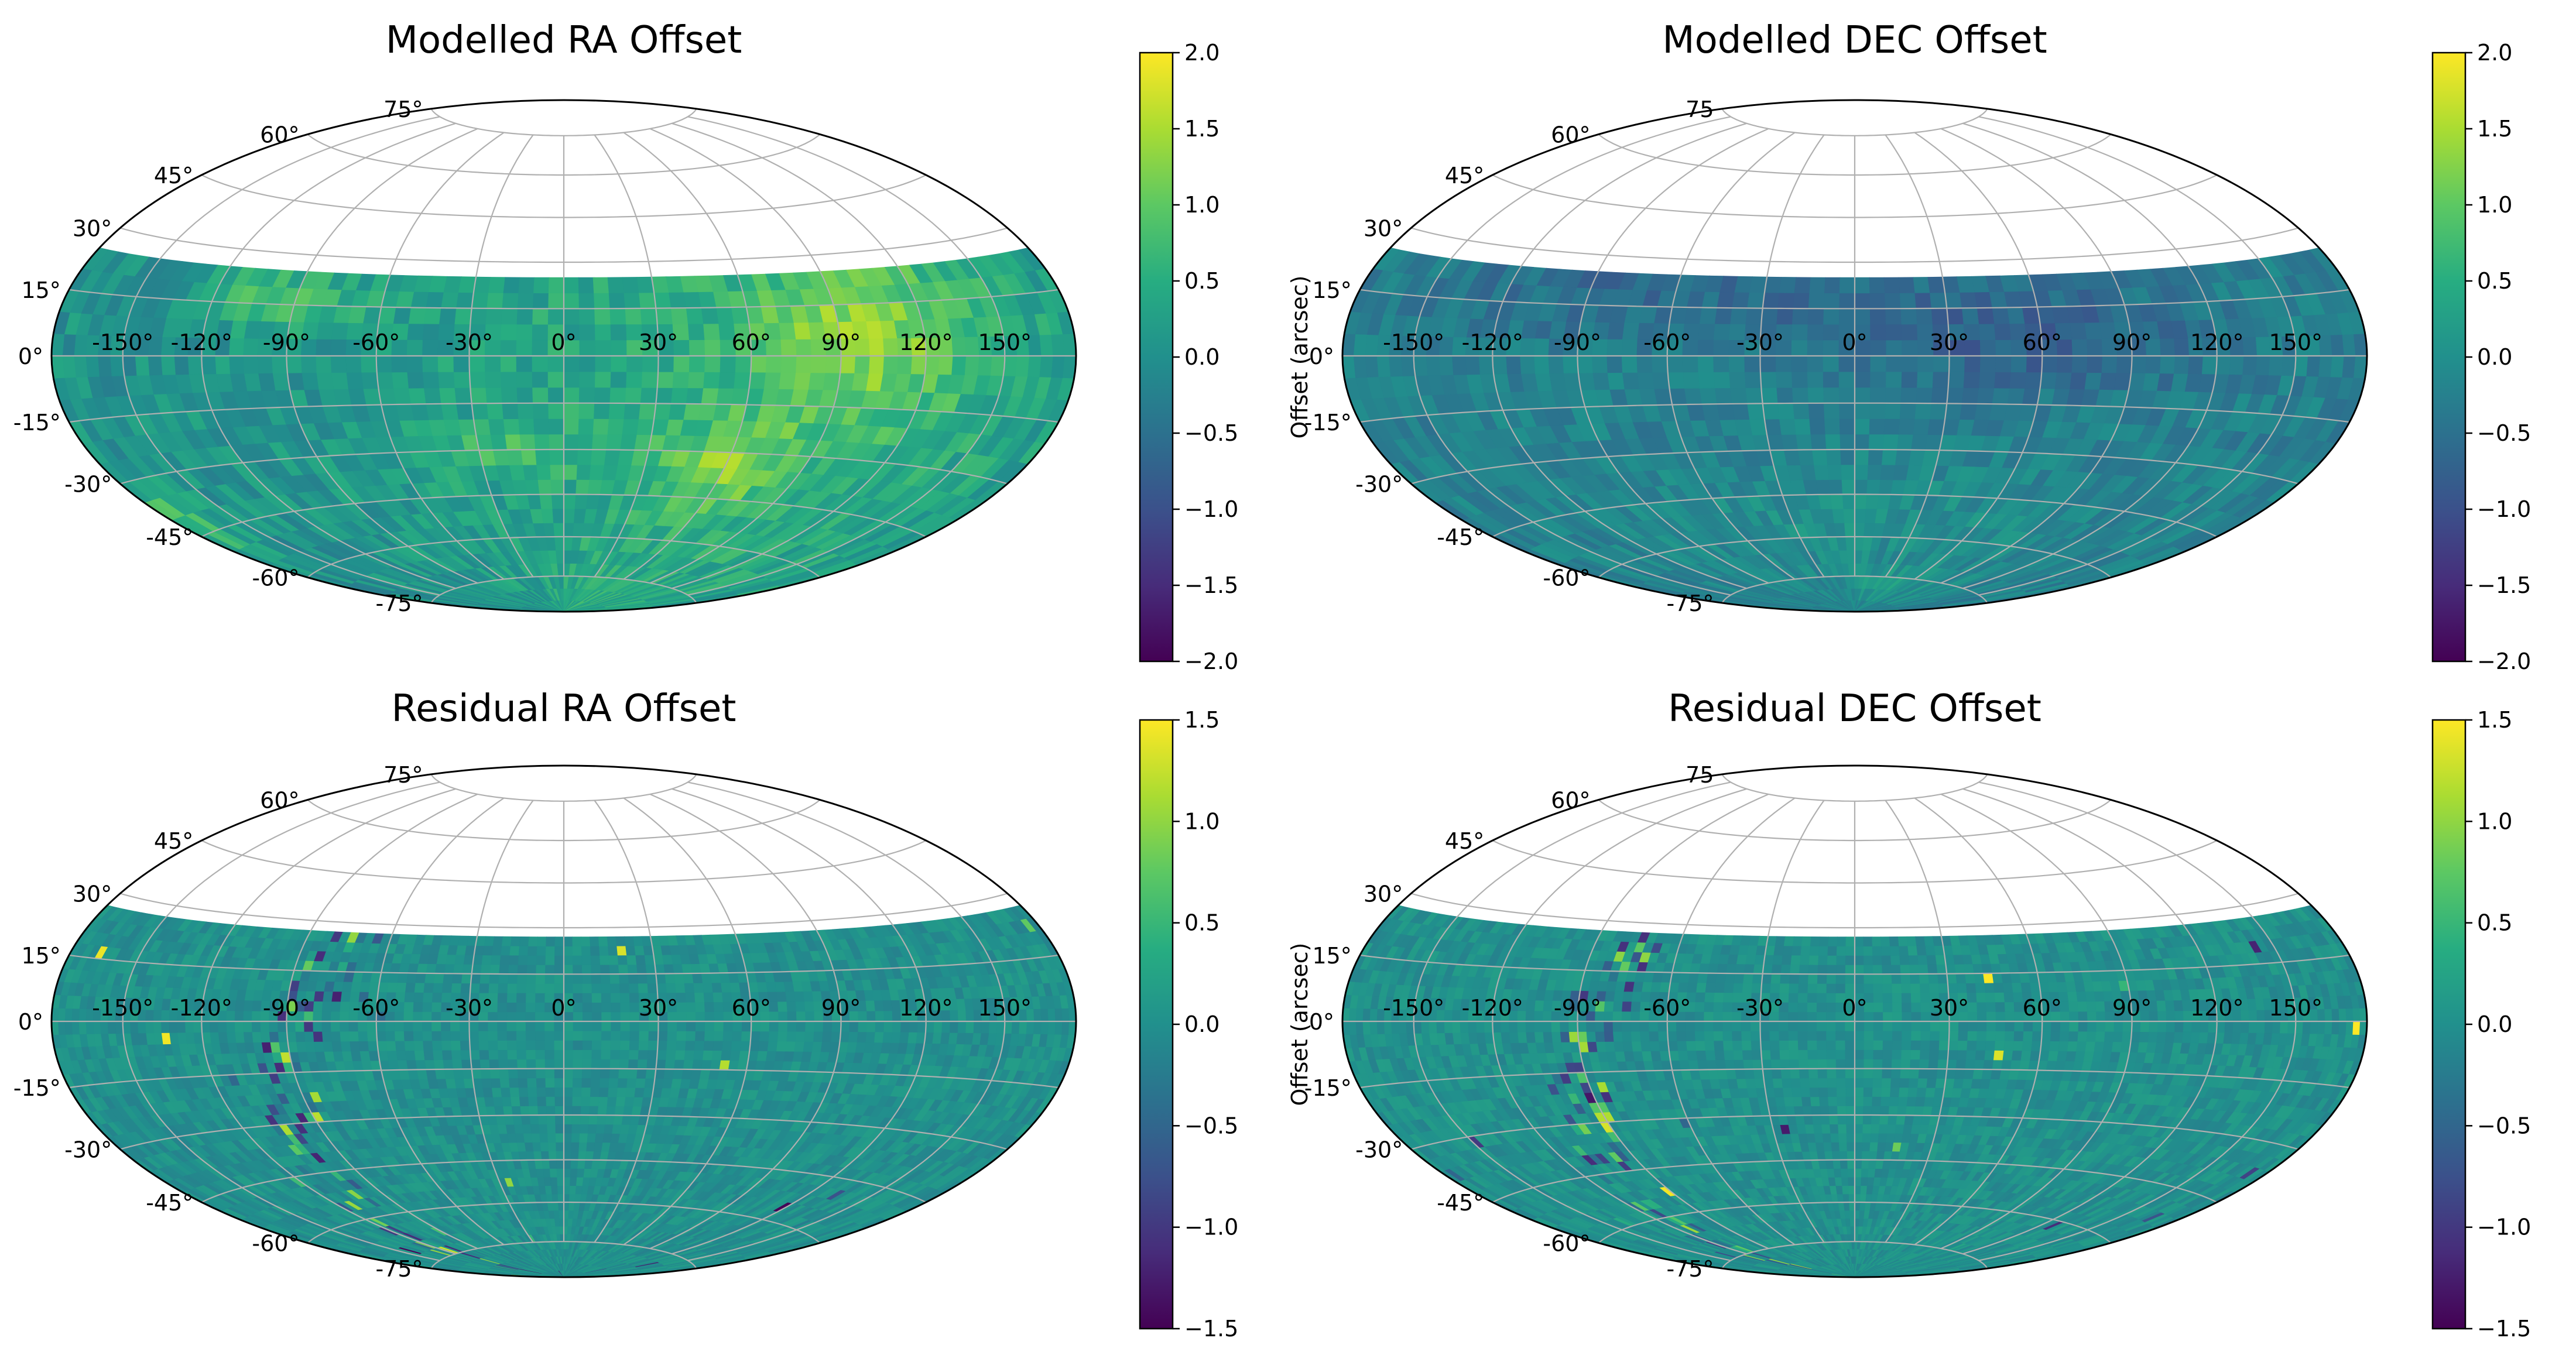 This screenshot has width=2576, height=1355. What do you see at coordinates (1211, 661) in the screenshot?
I see `colorbar-tick-label: −2.0` at bounding box center [1211, 661].